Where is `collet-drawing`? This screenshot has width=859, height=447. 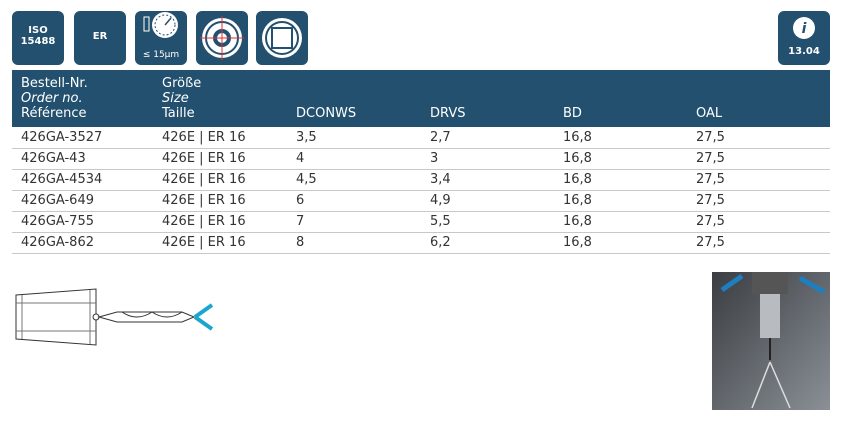
collet-drawing is located at coordinates (114, 317).